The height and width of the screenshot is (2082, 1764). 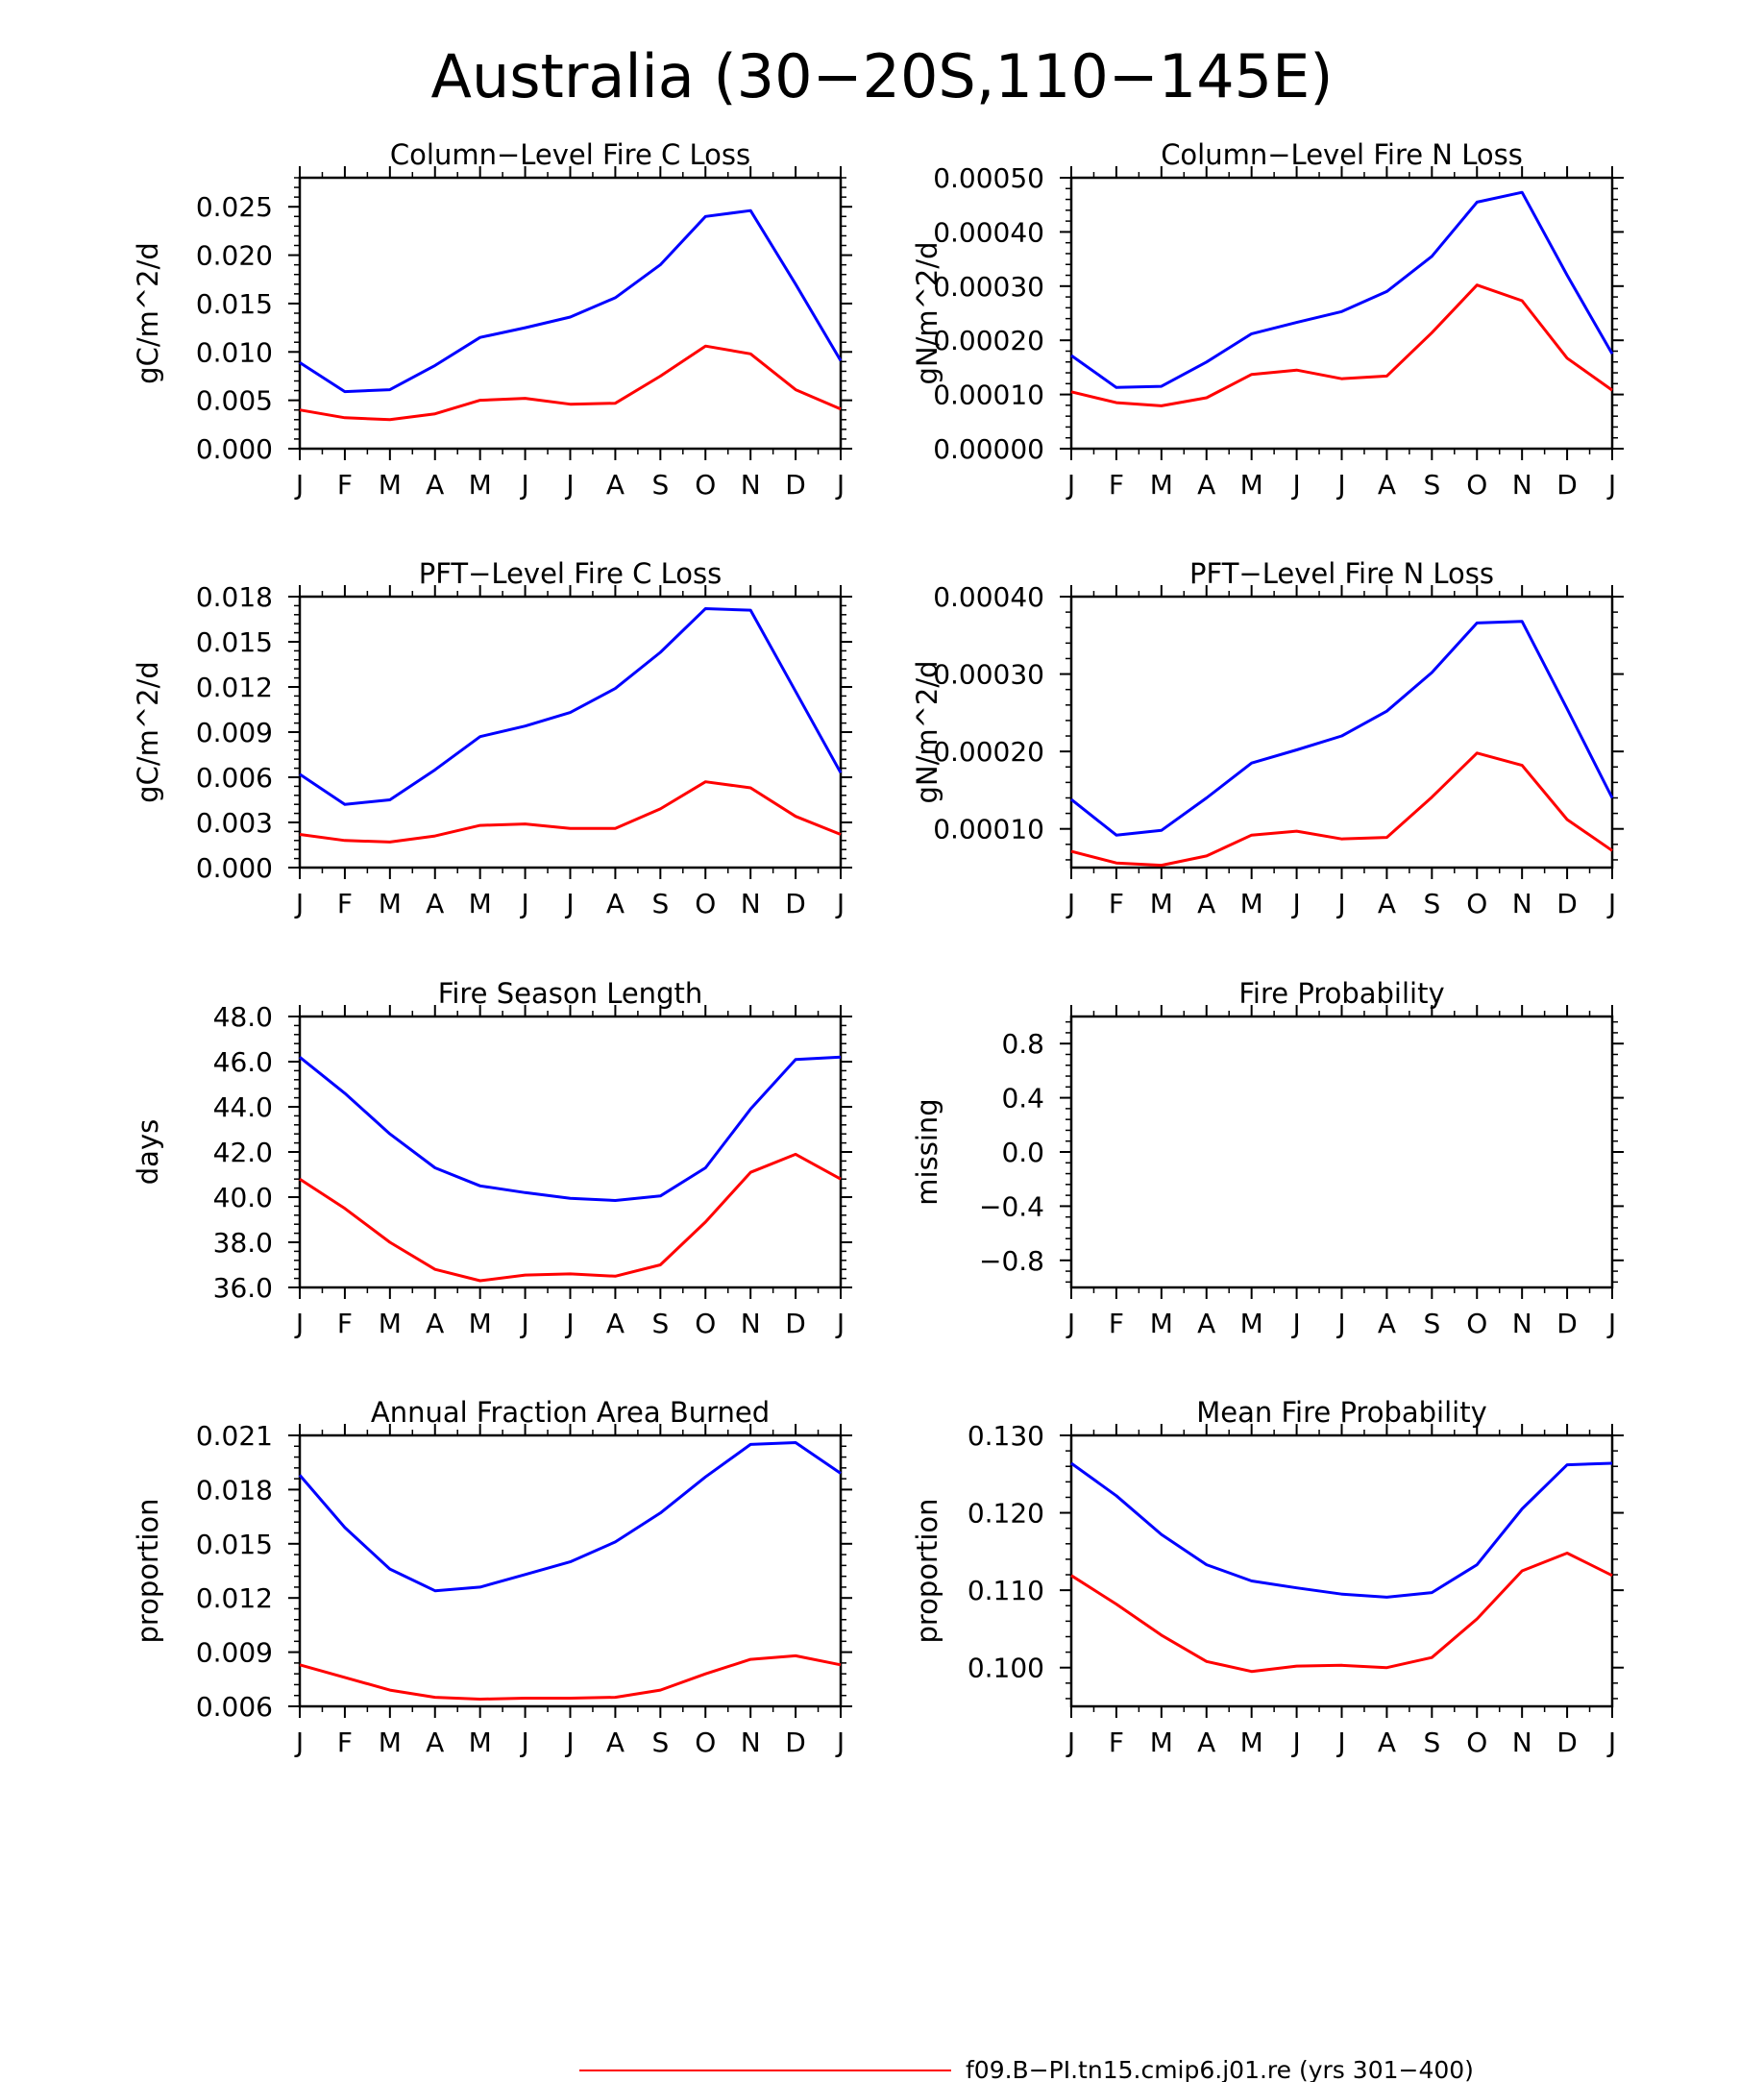 What do you see at coordinates (989, 597) in the screenshot?
I see `y-tick-label: 0.00040` at bounding box center [989, 597].